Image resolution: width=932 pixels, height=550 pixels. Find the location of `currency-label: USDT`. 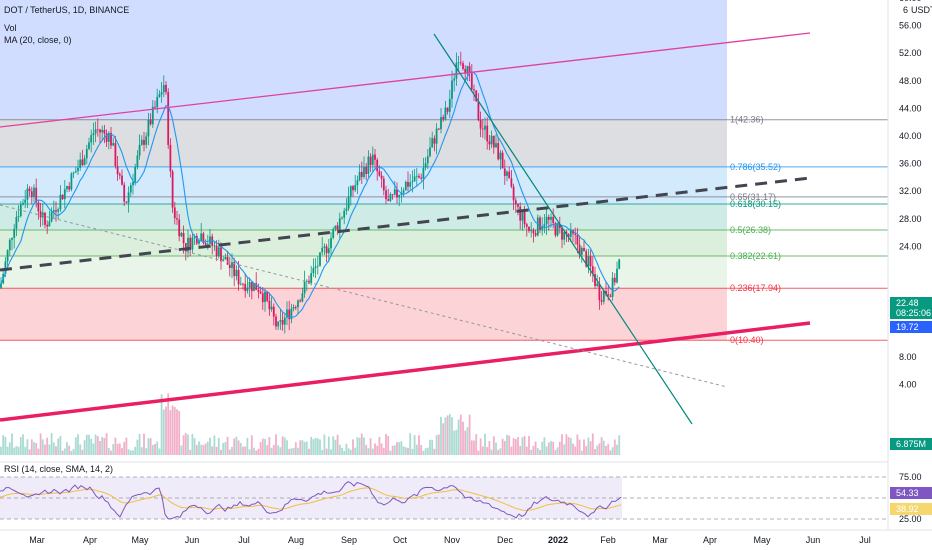

currency-label: USDT is located at coordinates (921, 10).